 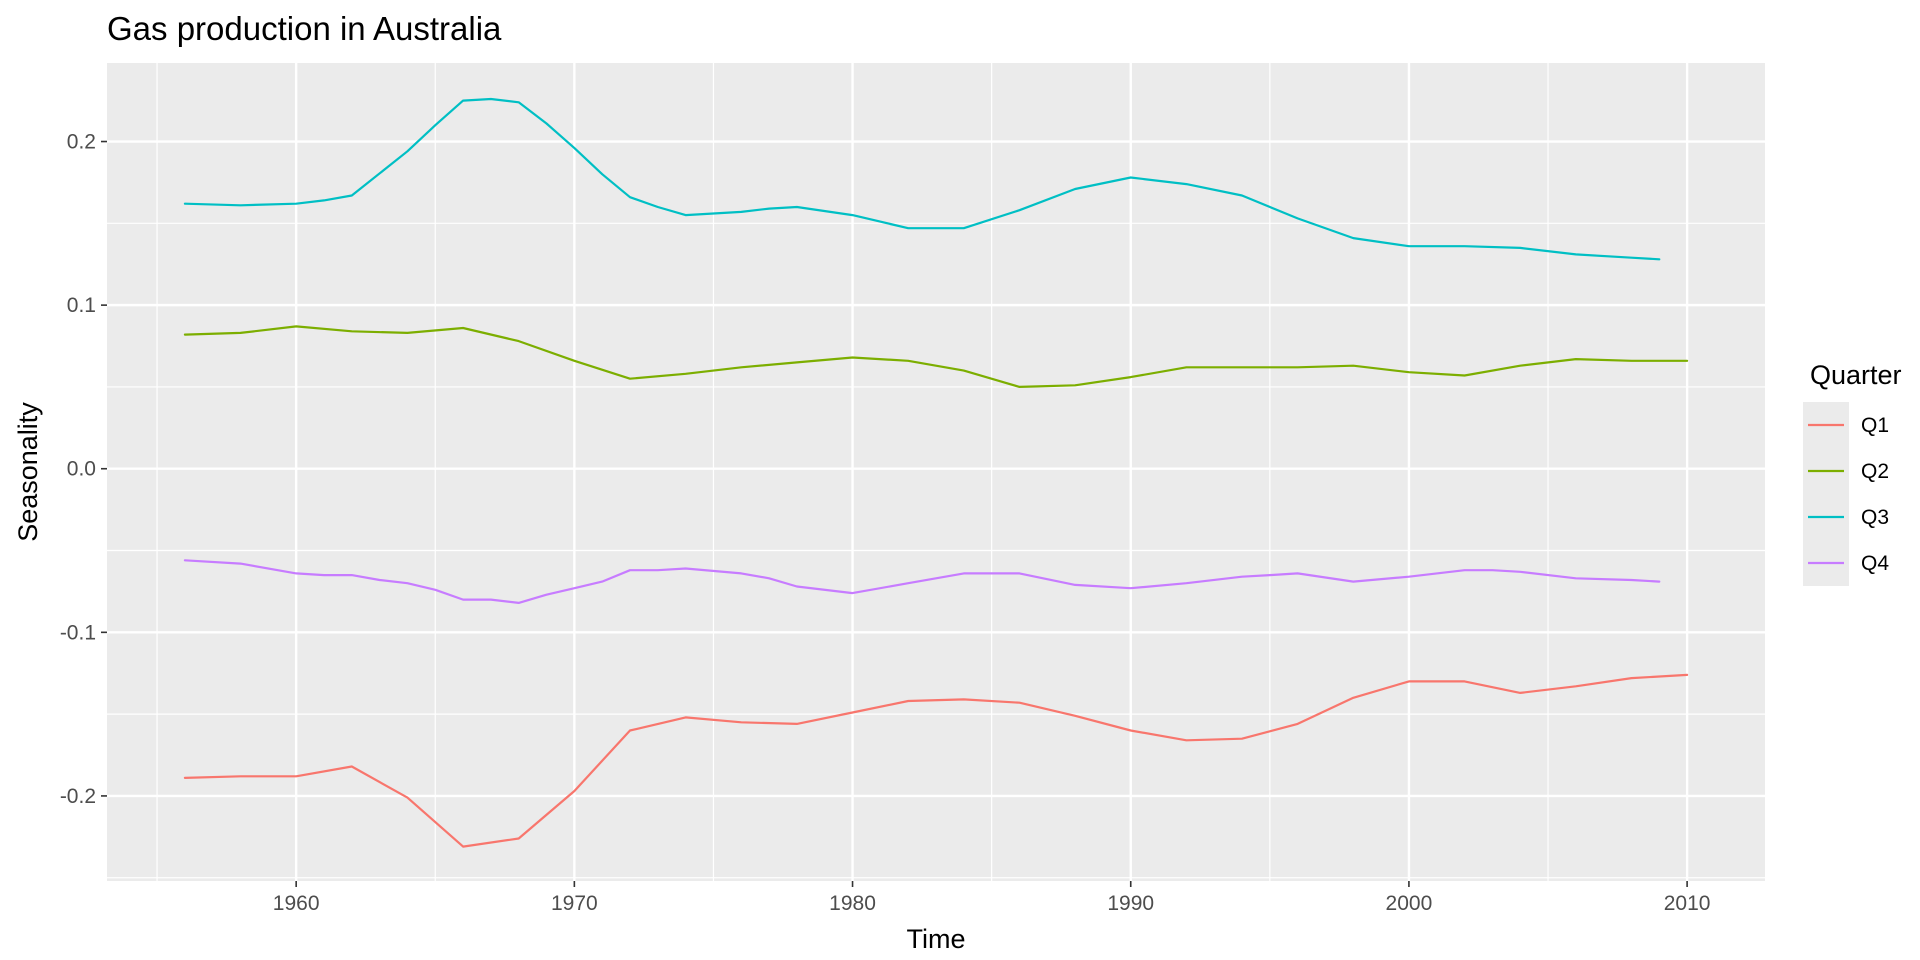 What do you see at coordinates (574, 903) in the screenshot?
I see `x-tick-label: 1970` at bounding box center [574, 903].